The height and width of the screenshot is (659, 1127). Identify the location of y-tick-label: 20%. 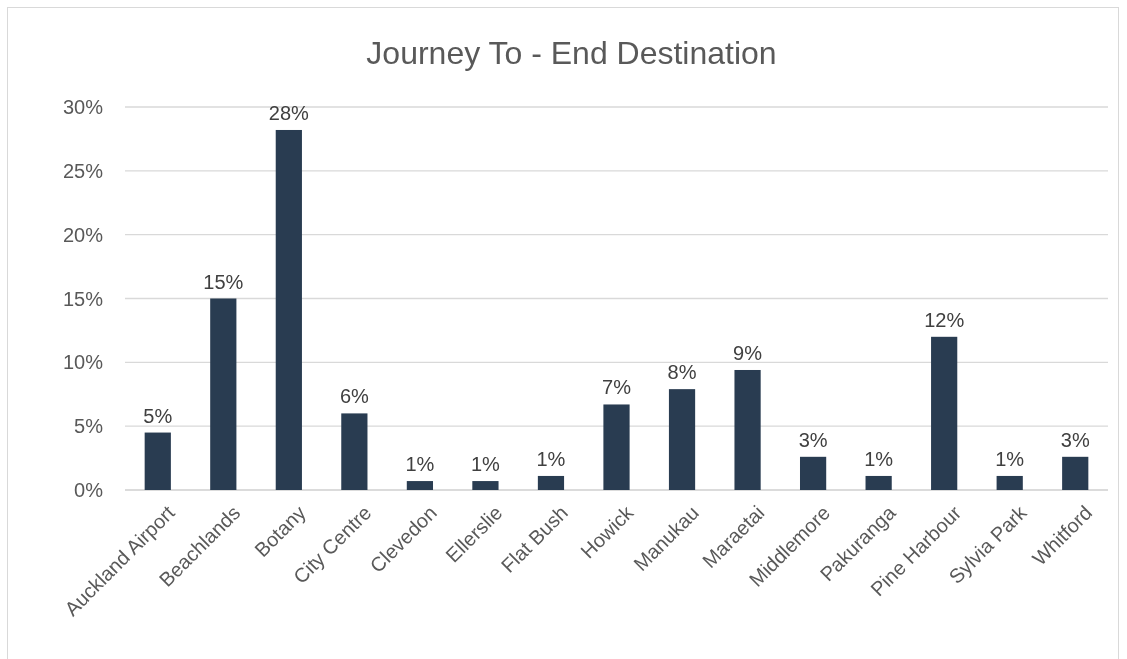
(83, 234).